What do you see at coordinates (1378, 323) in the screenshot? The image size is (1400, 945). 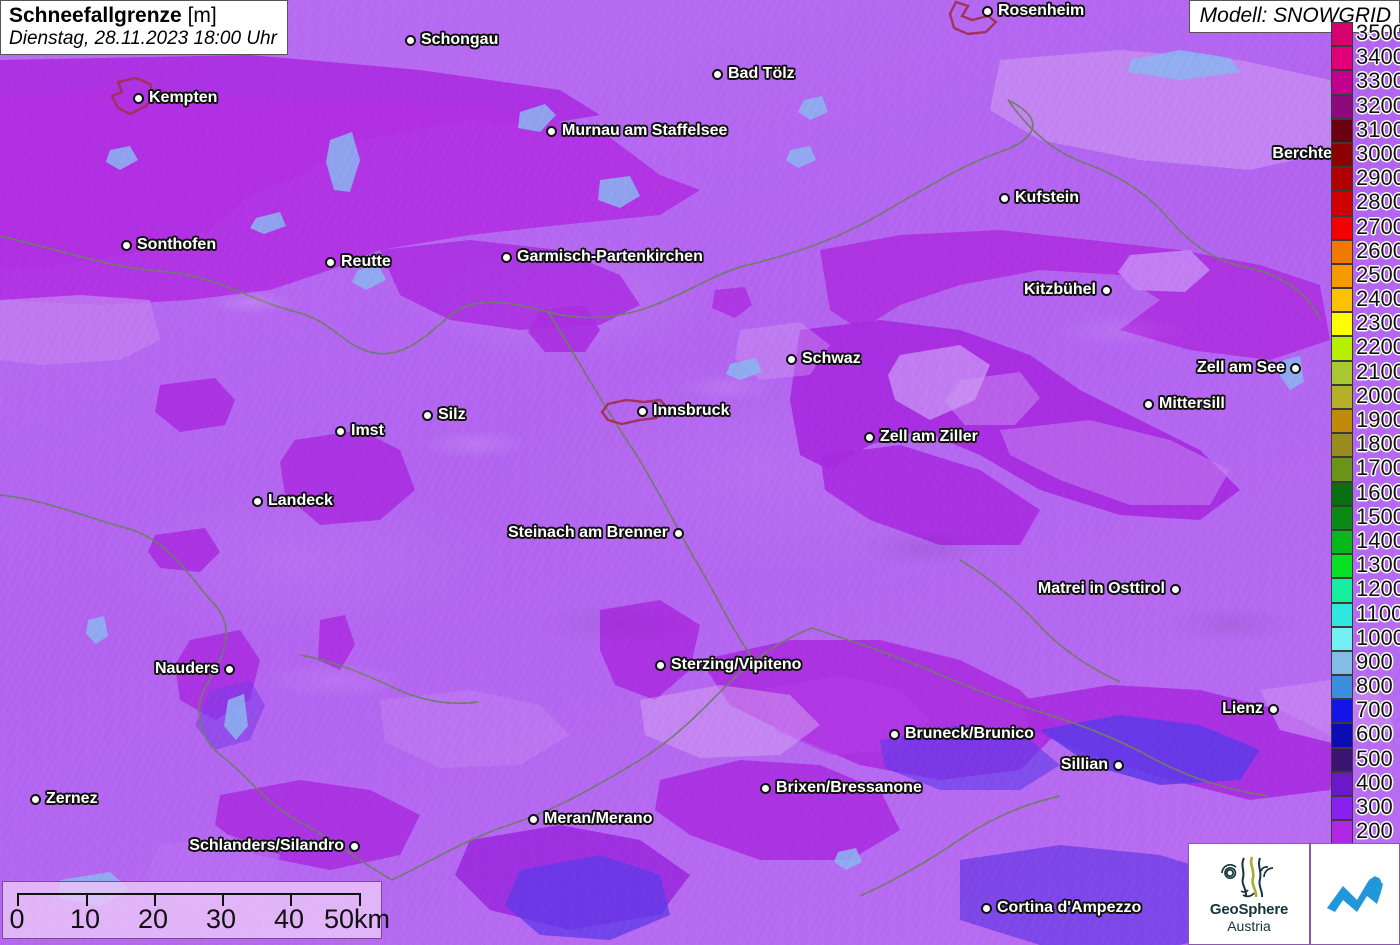 I see `legend-value-label: 2300` at bounding box center [1378, 323].